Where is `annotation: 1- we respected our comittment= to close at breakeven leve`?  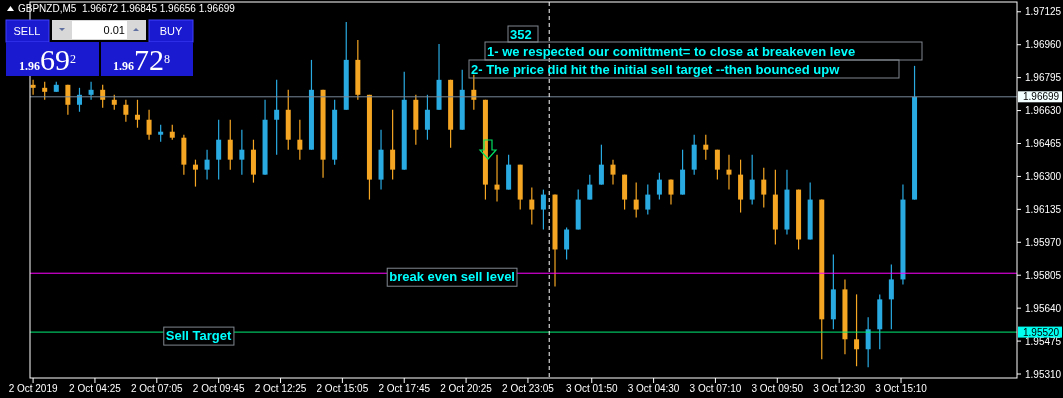 annotation: 1- we respected our comittment= to close at breakeven leve is located at coordinates (671, 51).